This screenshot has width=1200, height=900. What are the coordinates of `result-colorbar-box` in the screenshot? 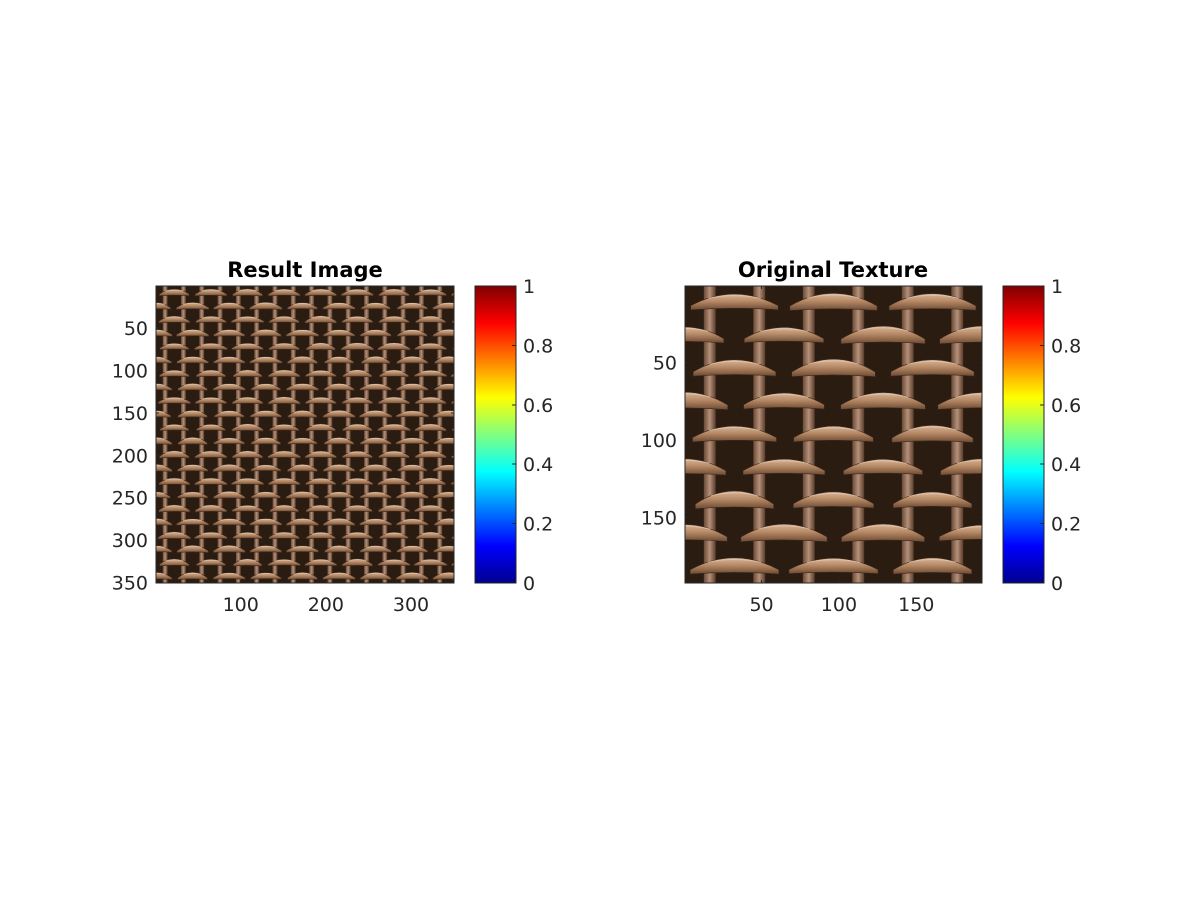 It's located at (495, 434).